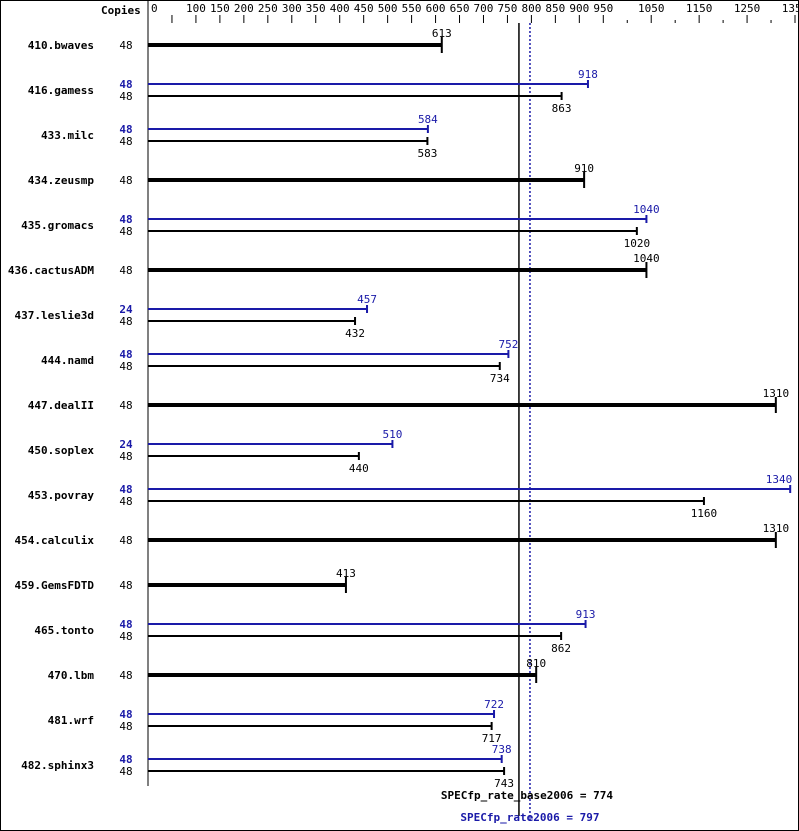 This screenshot has height=831, width=799. What do you see at coordinates (67, 360) in the screenshot?
I see `benchmark-name: 444.namd` at bounding box center [67, 360].